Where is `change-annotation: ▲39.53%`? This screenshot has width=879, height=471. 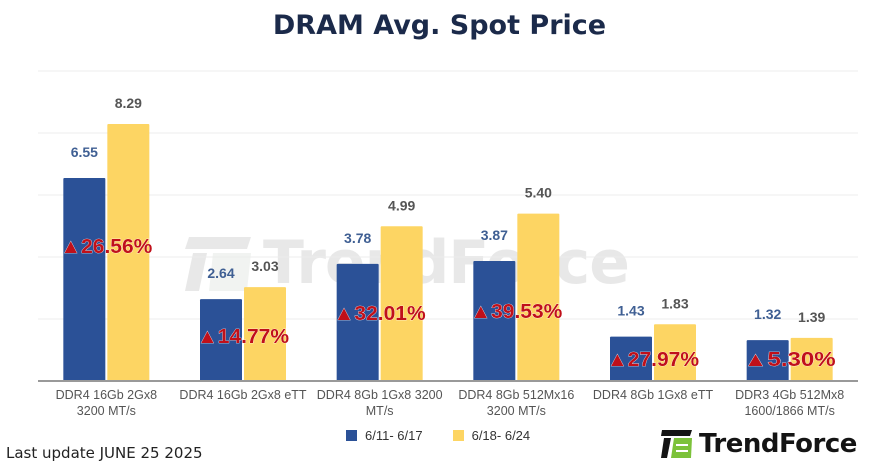 change-annotation: ▲39.53% is located at coordinates (516, 312).